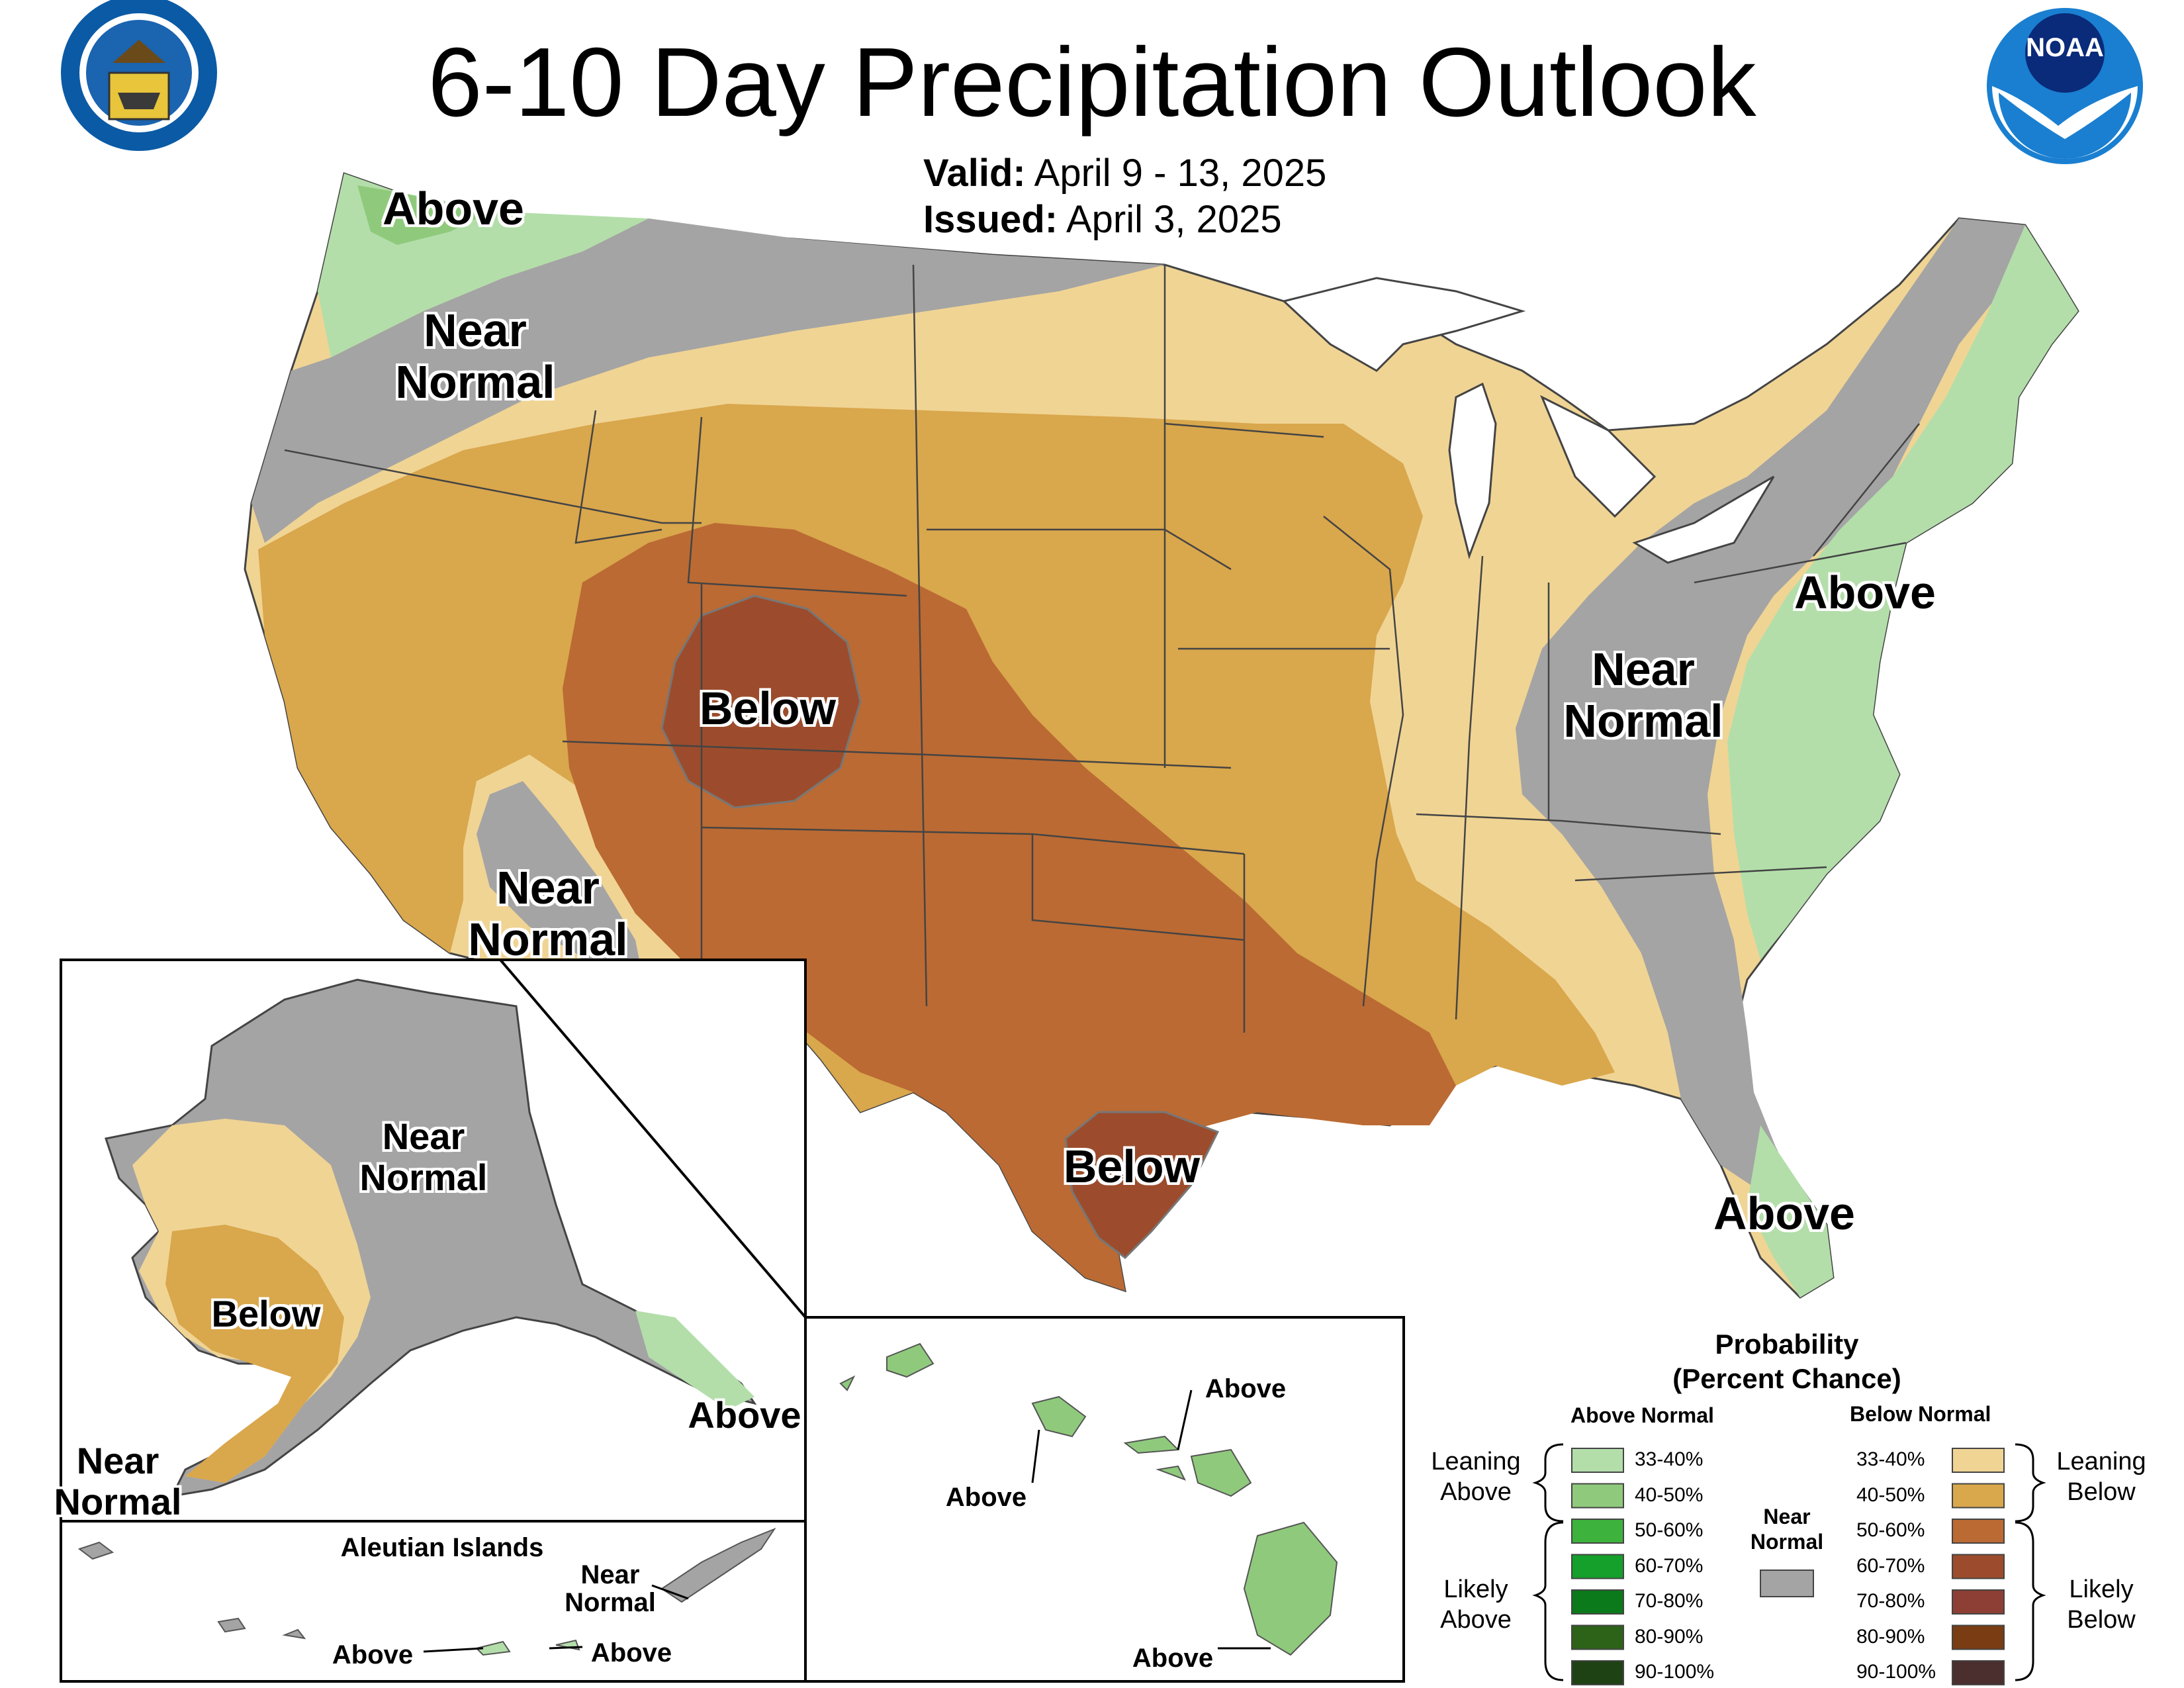  I want to click on legend-above-pct-label: 80-90%, so click(1669, 1636).